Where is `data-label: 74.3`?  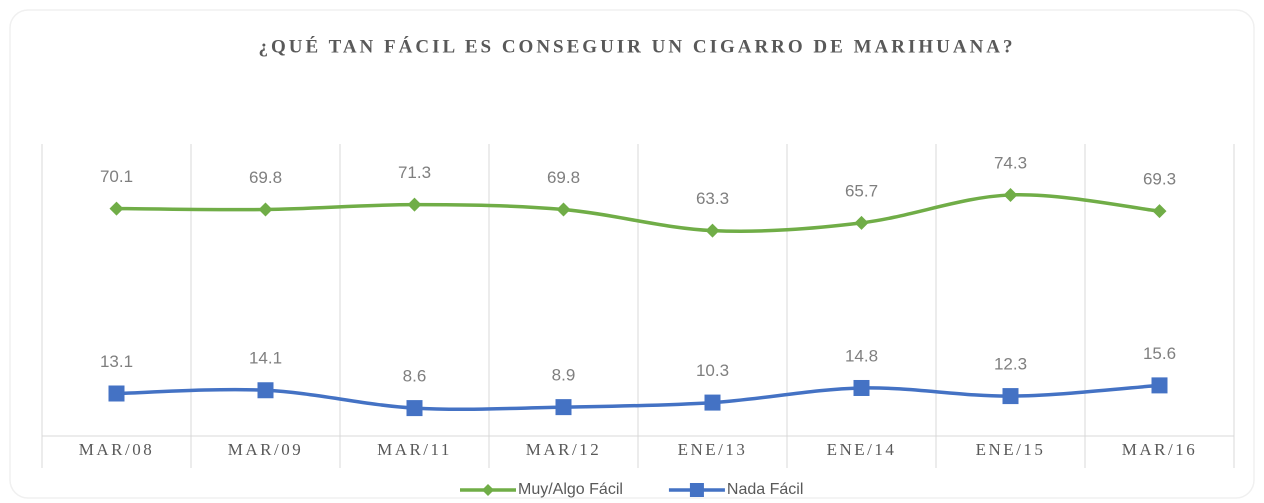
data-label: 74.3 is located at coordinates (1010, 162).